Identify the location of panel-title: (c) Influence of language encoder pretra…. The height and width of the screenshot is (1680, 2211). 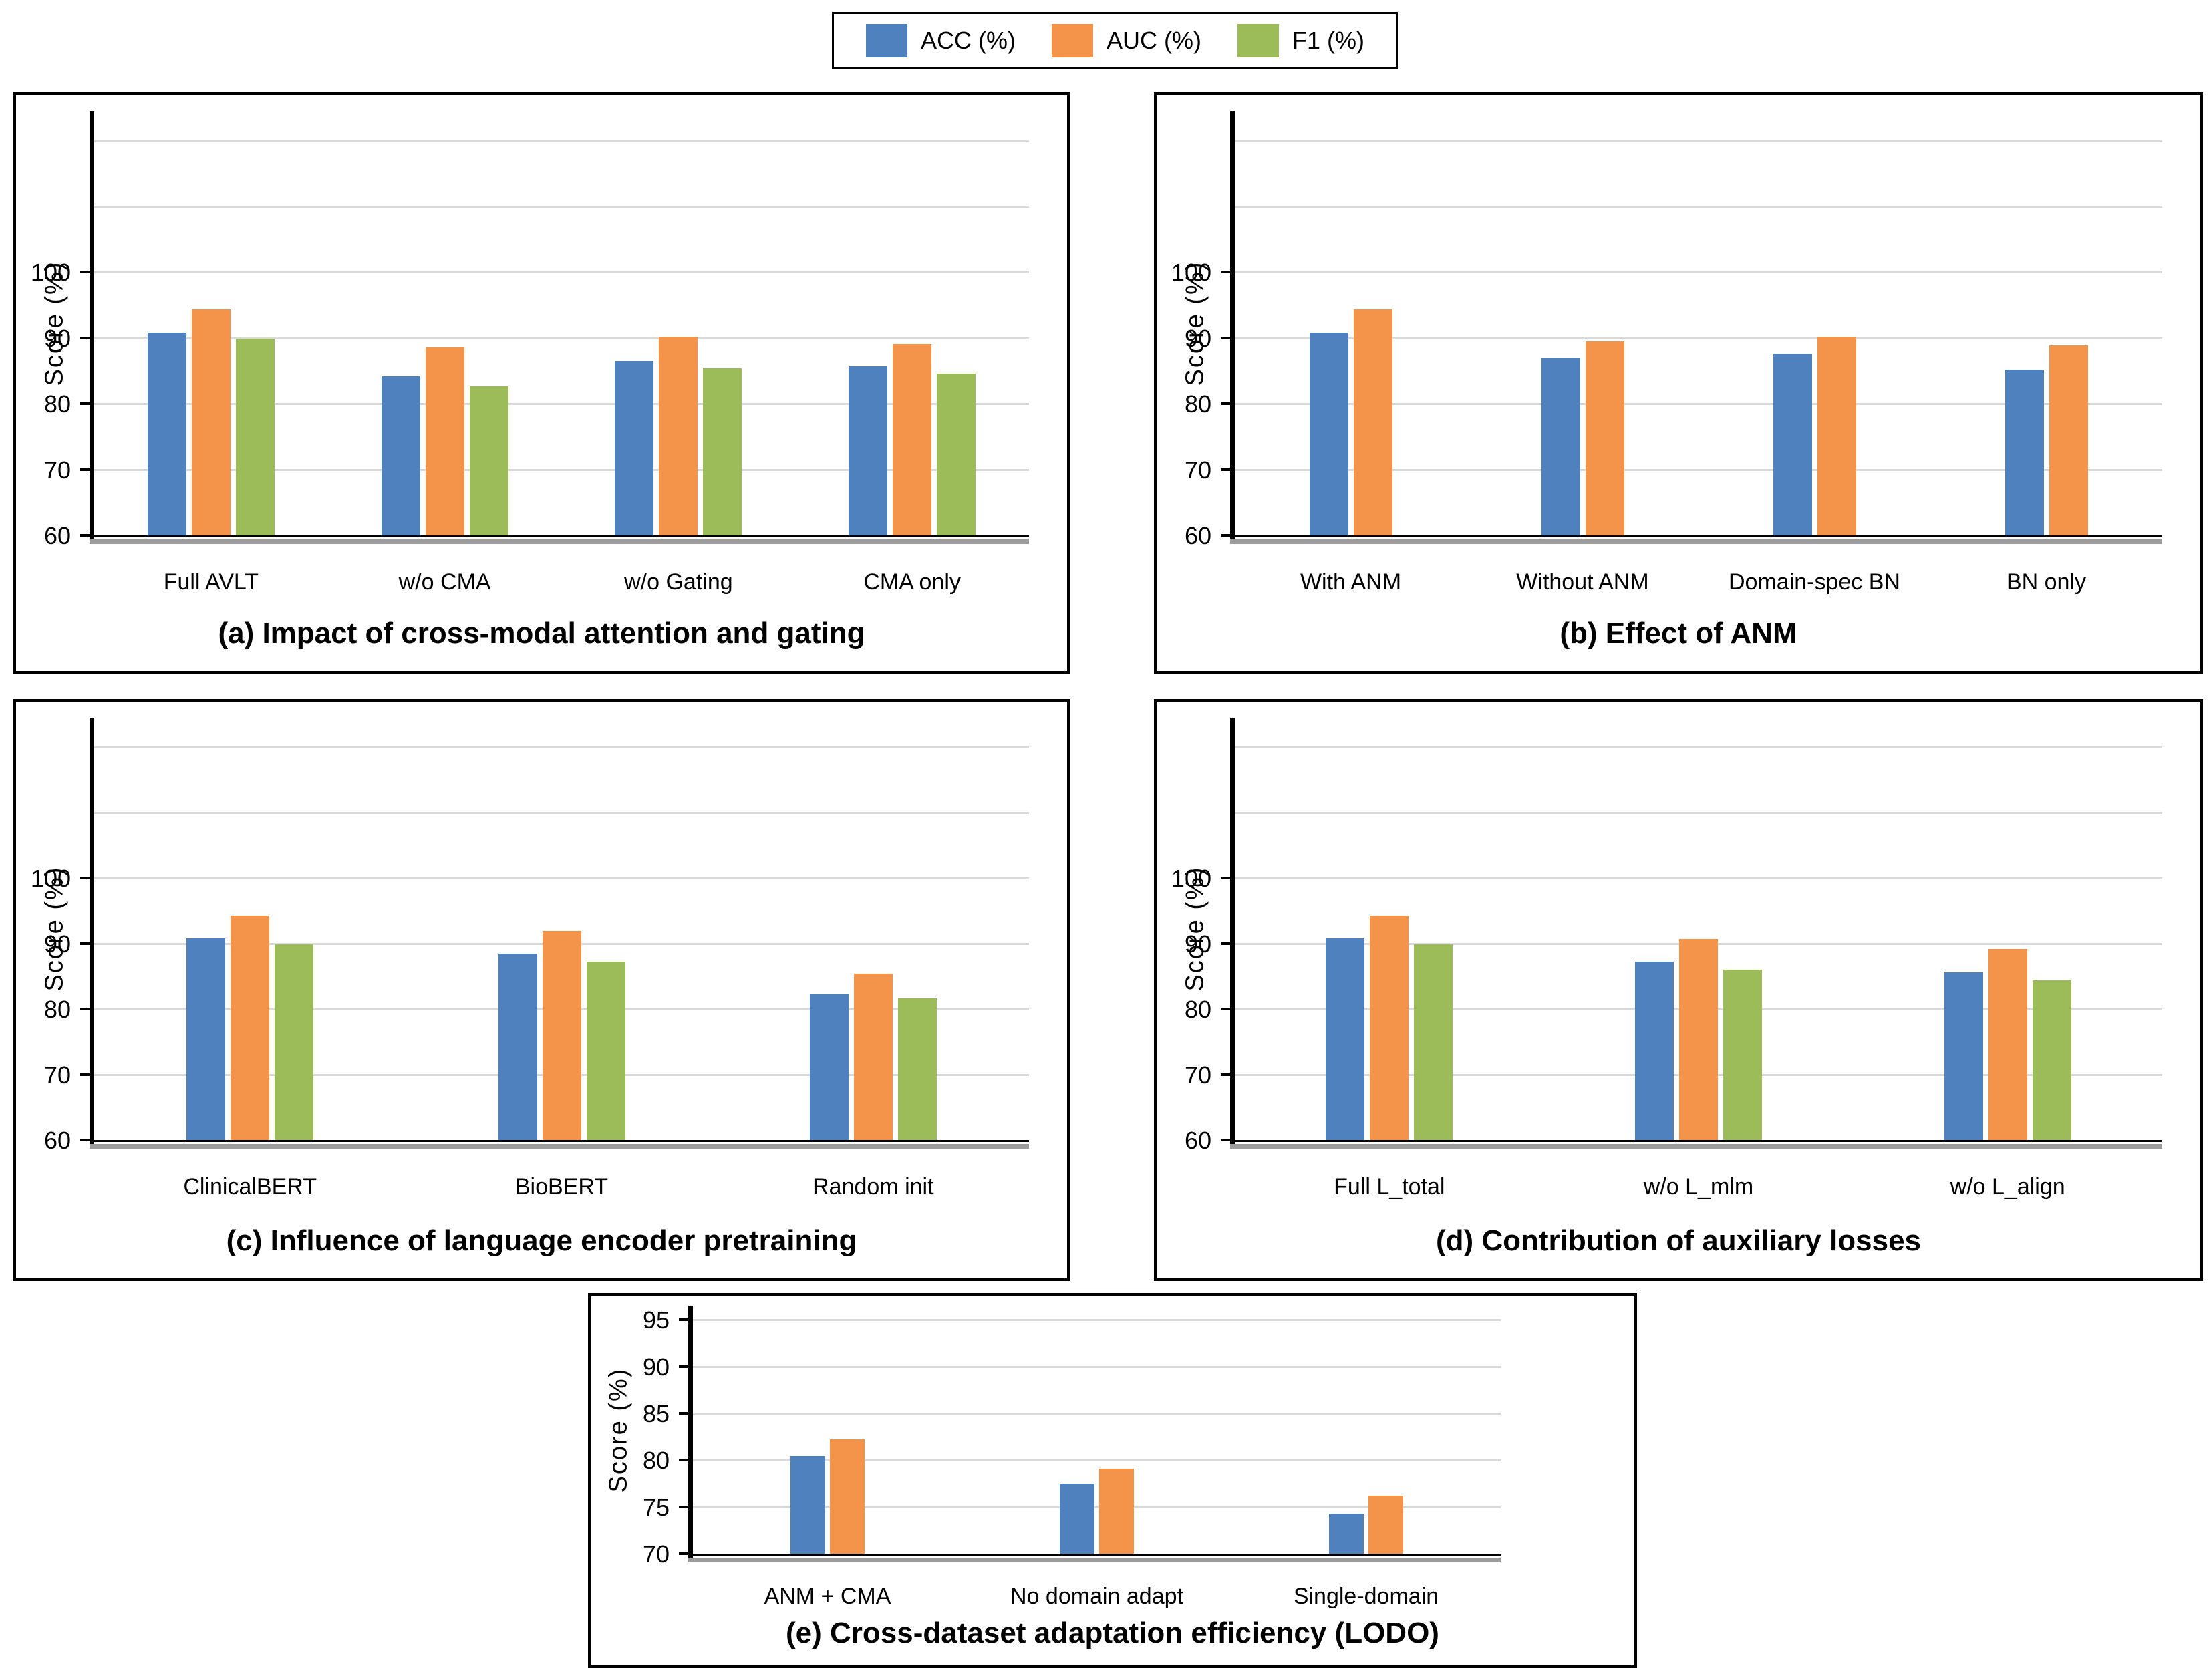
(541, 1240).